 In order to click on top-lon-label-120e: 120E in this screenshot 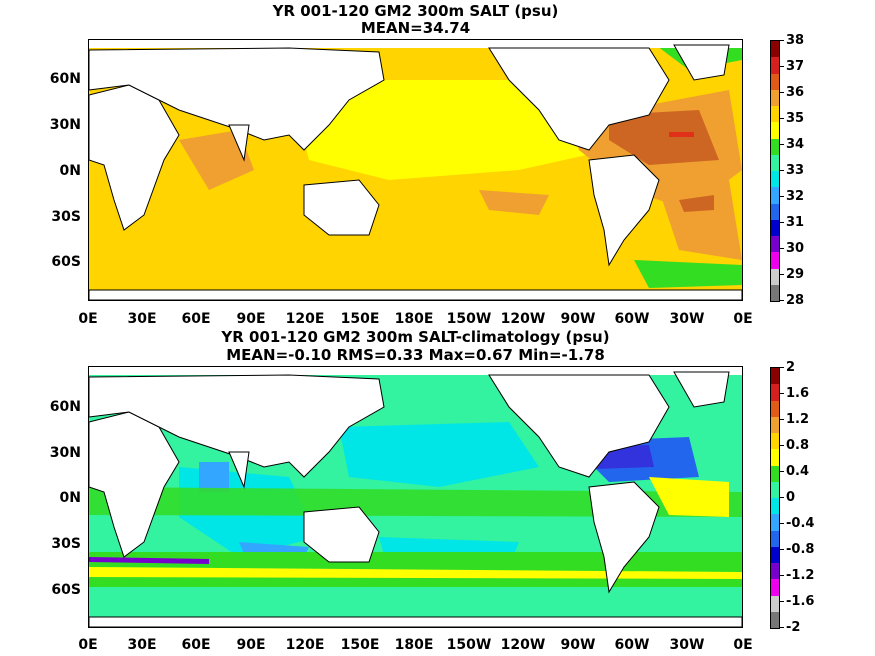, I will do `click(305, 319)`.